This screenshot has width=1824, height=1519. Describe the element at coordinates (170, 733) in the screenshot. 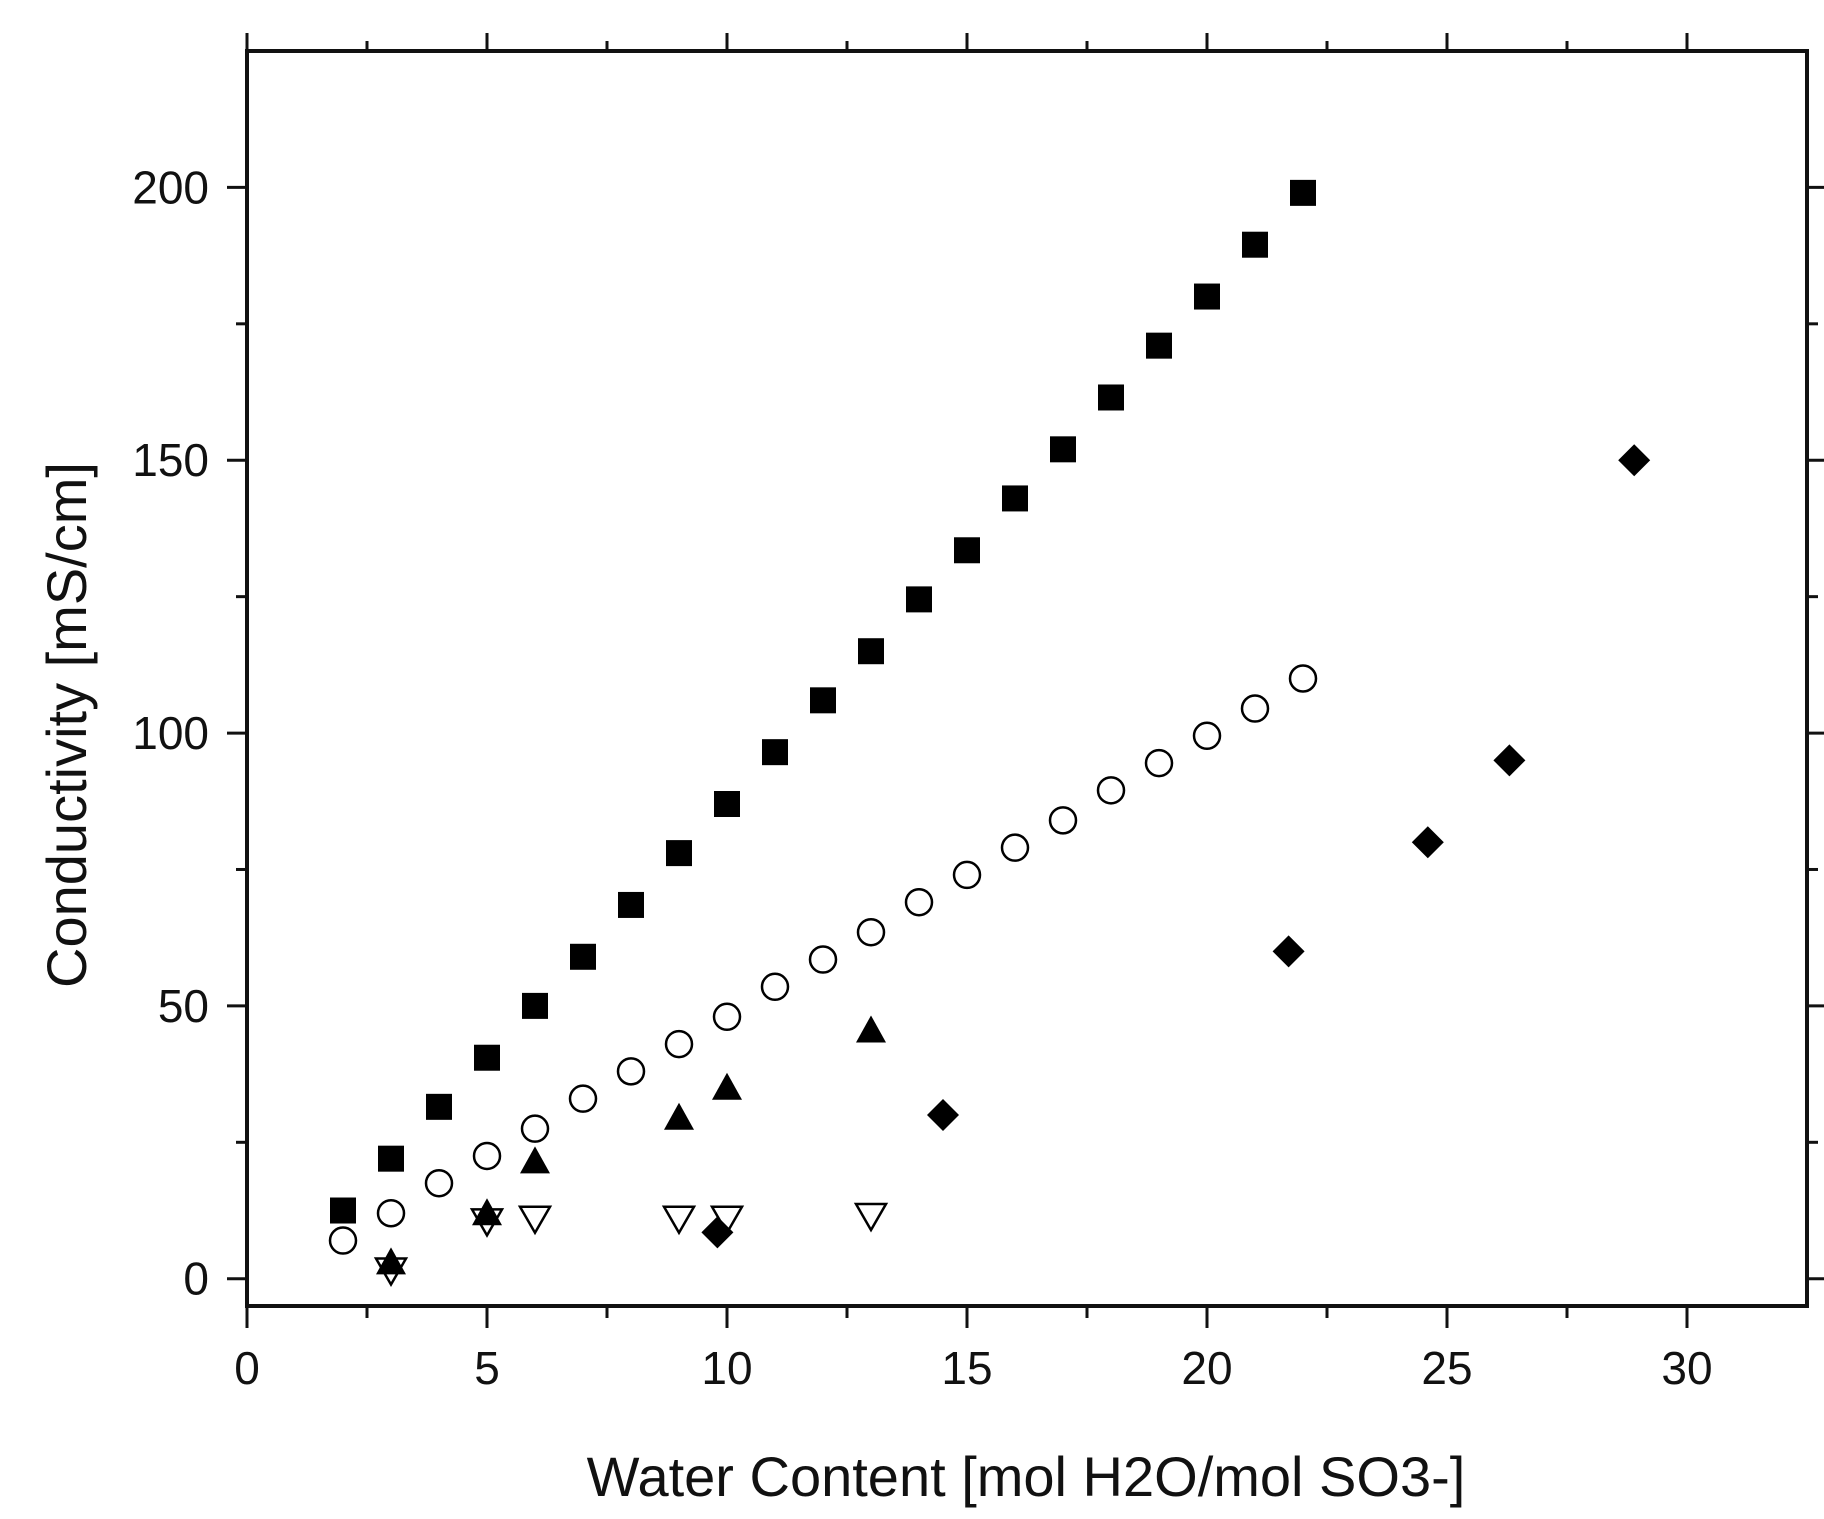

I see `y-tick-label: 100` at that location.